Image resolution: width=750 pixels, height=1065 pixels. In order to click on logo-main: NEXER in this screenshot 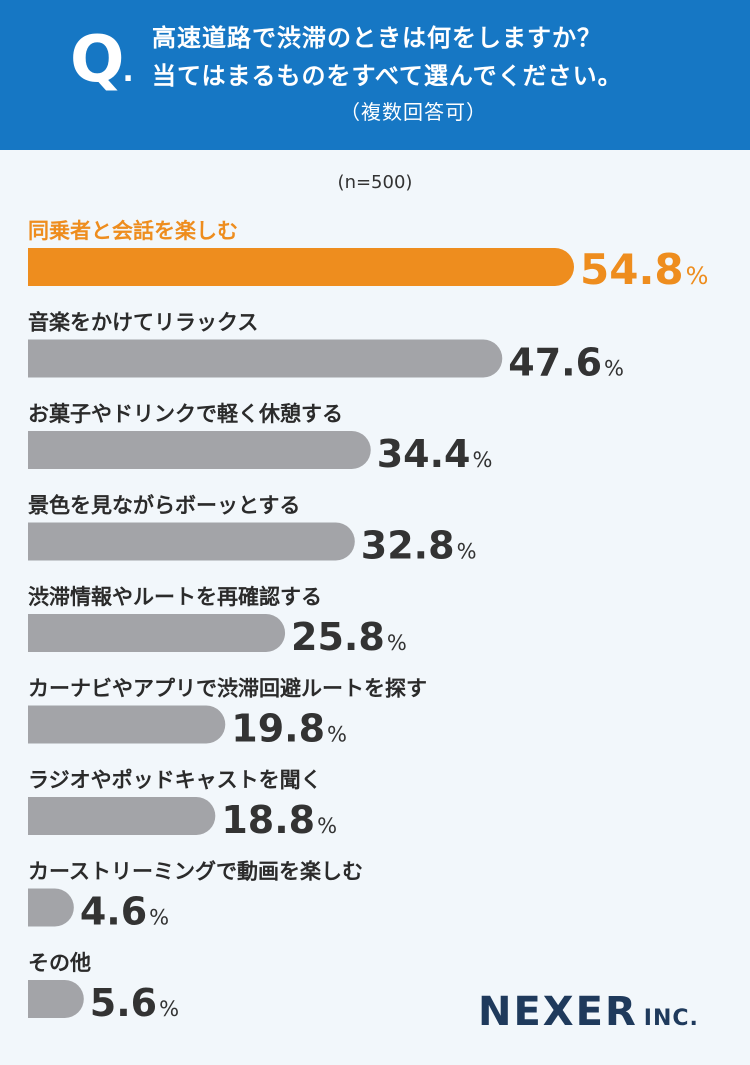, I will do `click(558, 1012)`.